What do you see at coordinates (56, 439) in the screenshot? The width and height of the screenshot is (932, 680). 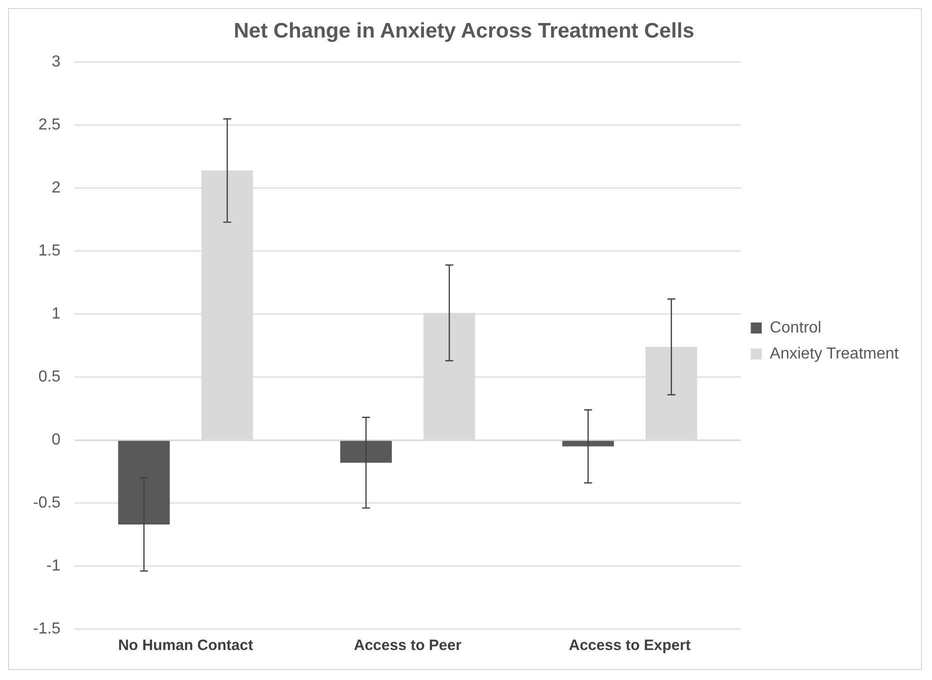 I see `y-tick-label: 0` at bounding box center [56, 439].